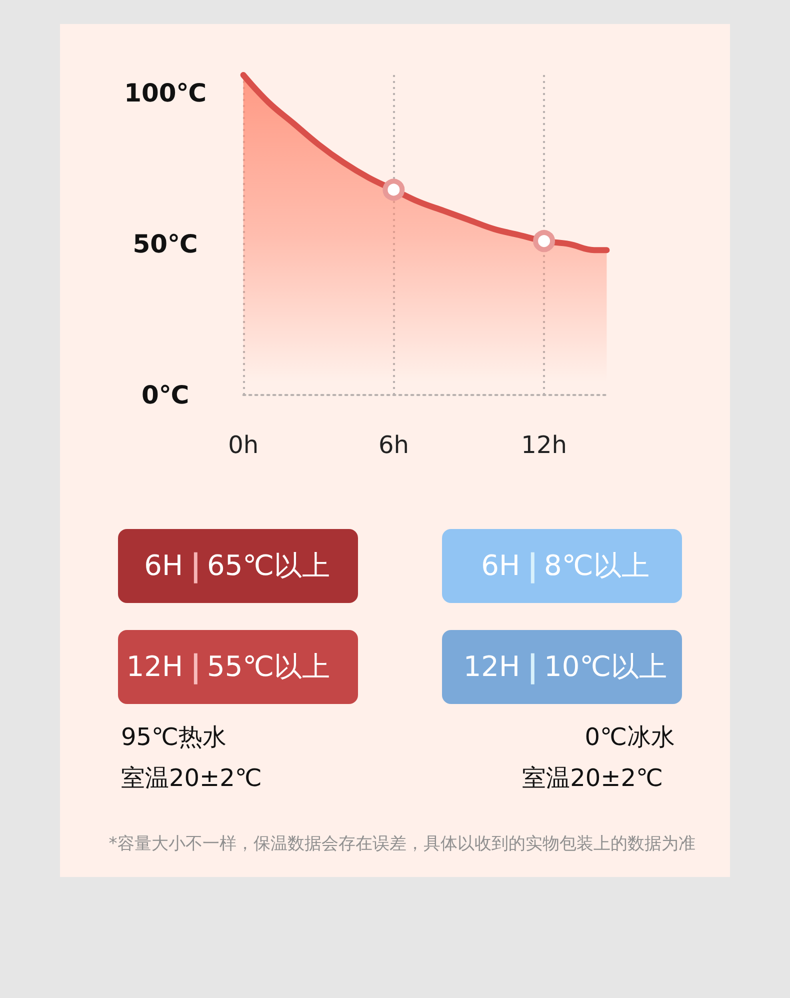 Image resolution: width=790 pixels, height=998 pixels. Describe the element at coordinates (243, 445) in the screenshot. I see `x-tick-label: 0h` at that location.